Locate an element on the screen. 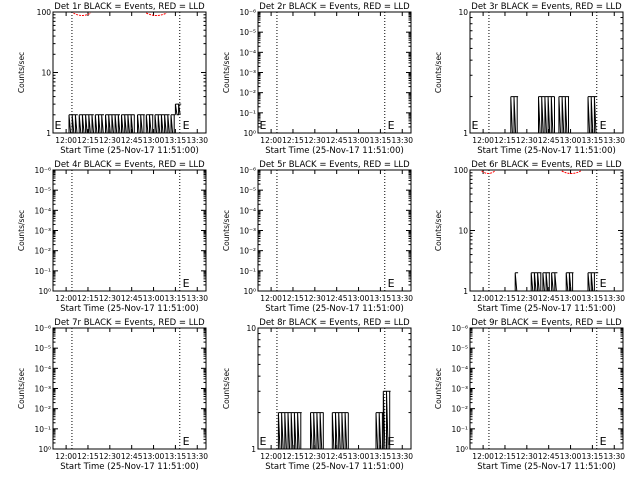  y-tick-label: 10 is located at coordinates (463, 231).